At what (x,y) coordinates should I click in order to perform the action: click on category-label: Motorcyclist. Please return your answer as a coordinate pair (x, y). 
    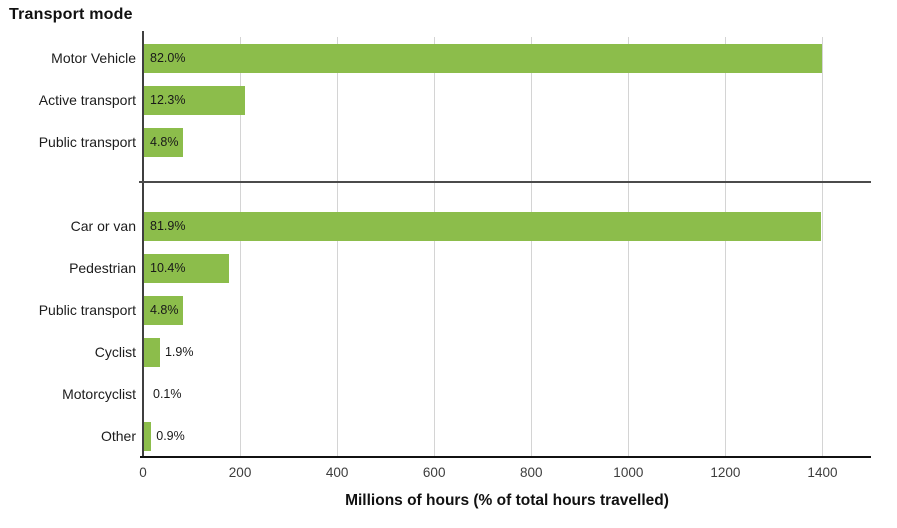
    Looking at the image, I should click on (99, 394).